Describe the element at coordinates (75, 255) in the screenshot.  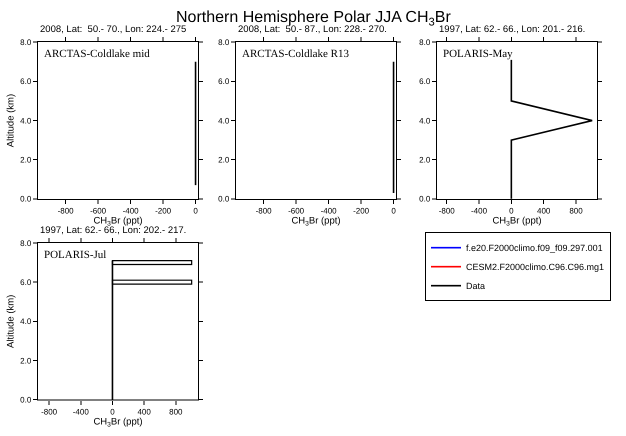
I see `text: POLARIS-Jul` at that location.